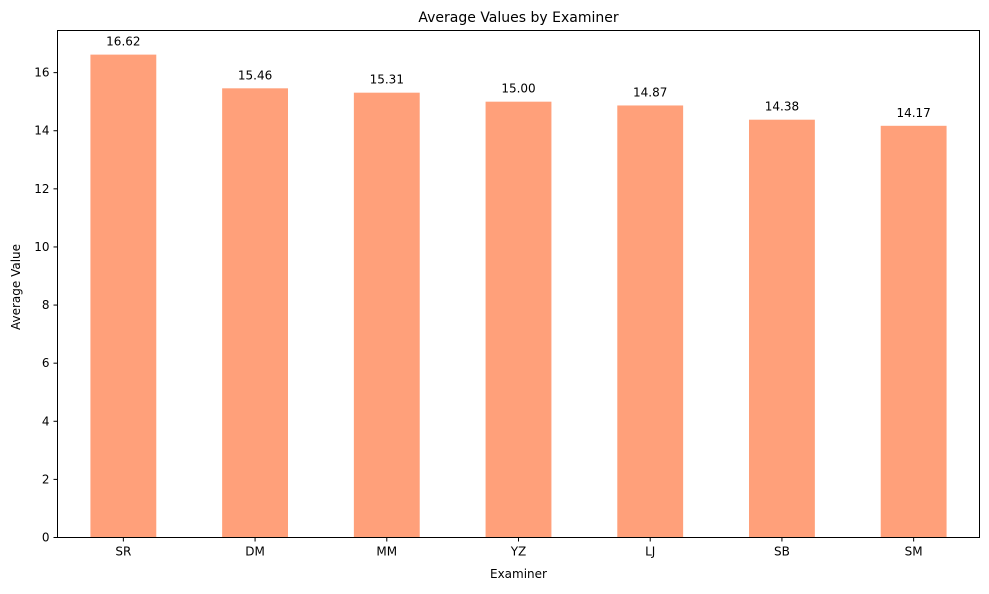  Describe the element at coordinates (123, 296) in the screenshot. I see `bar-sr` at that location.